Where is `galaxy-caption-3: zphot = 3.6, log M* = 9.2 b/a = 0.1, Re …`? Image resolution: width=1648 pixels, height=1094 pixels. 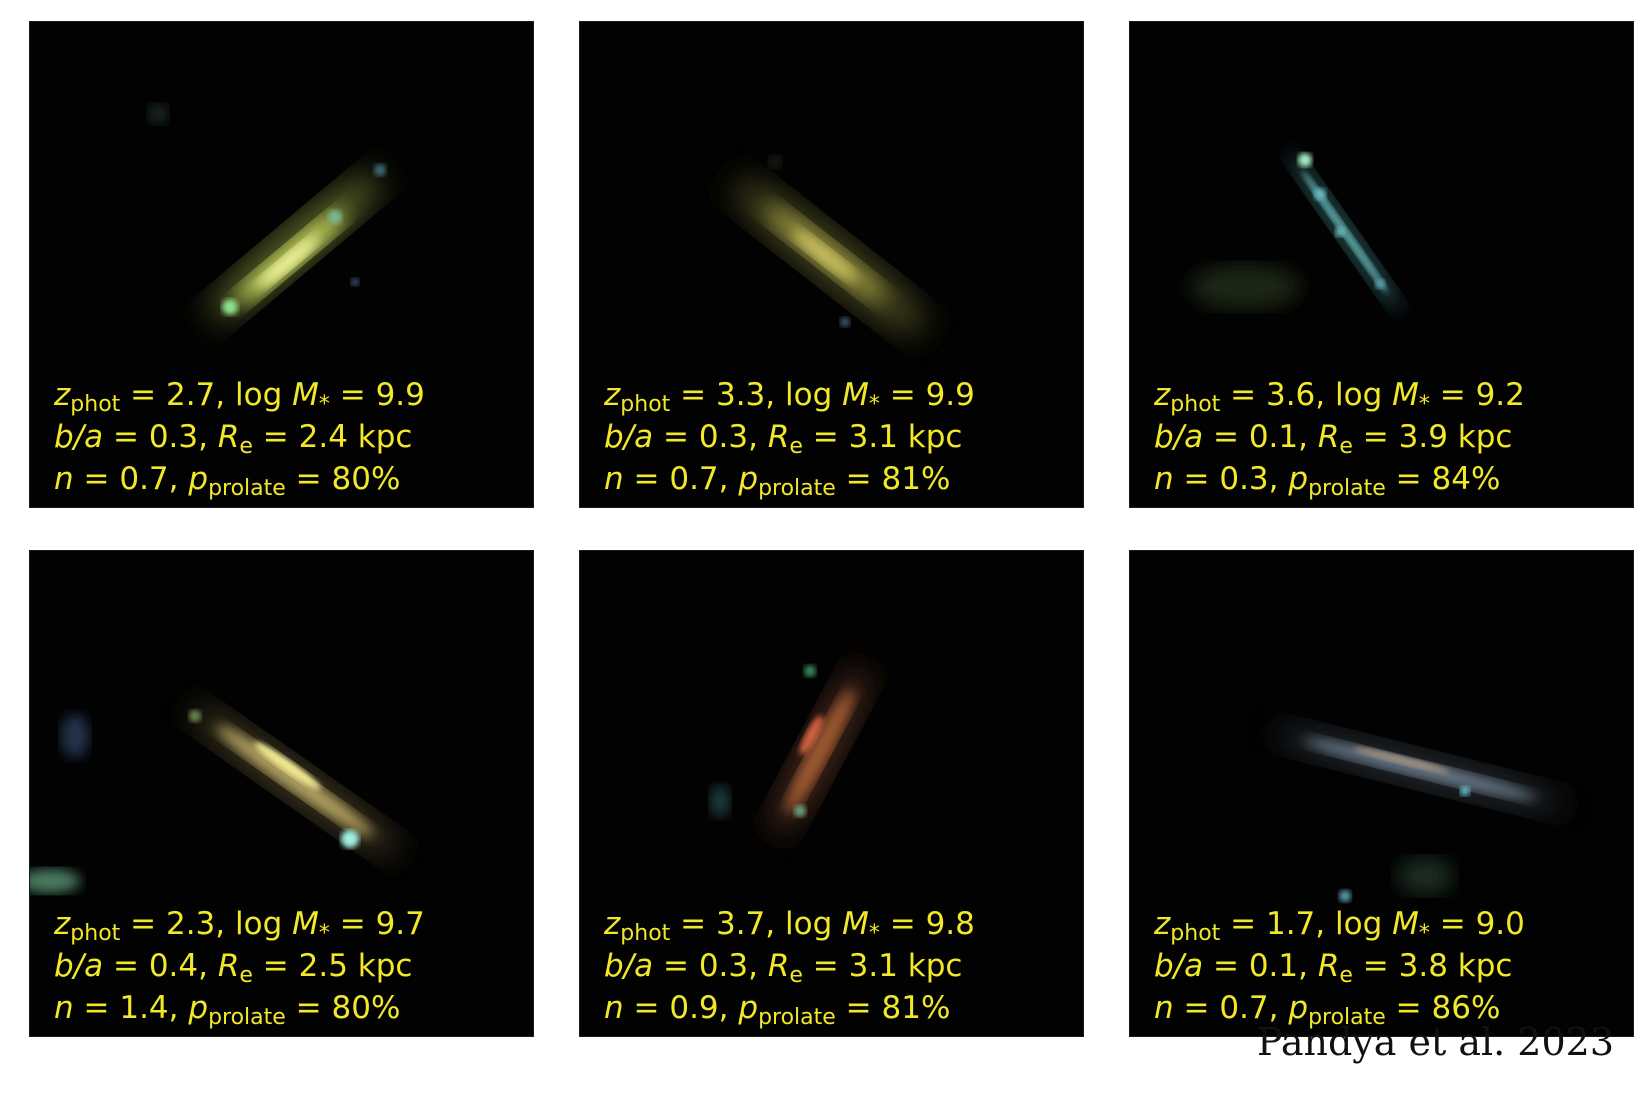
galaxy-caption-3: zphot = 3.6, log M* = 9.2 b/a = 0.1, Re … is located at coordinates (1339, 439).